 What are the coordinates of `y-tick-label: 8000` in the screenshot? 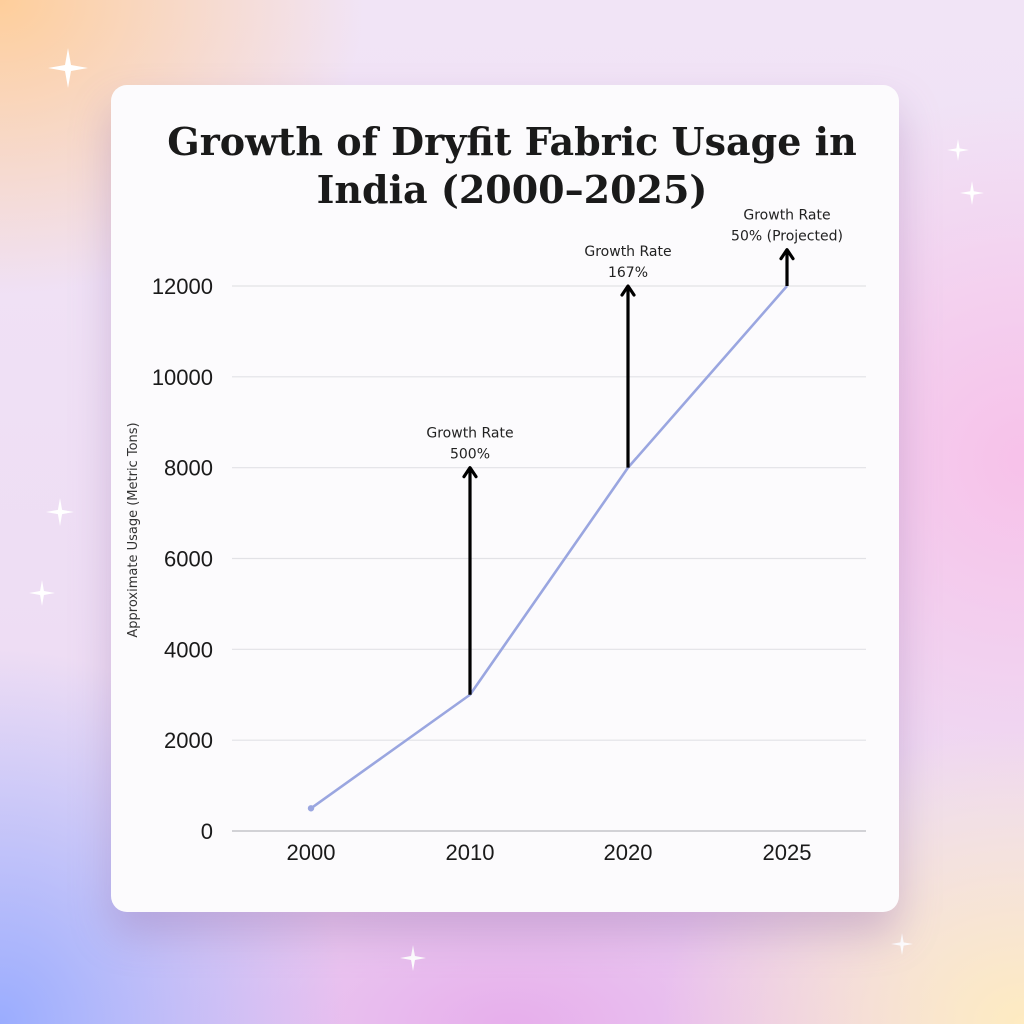 It's located at (188, 468).